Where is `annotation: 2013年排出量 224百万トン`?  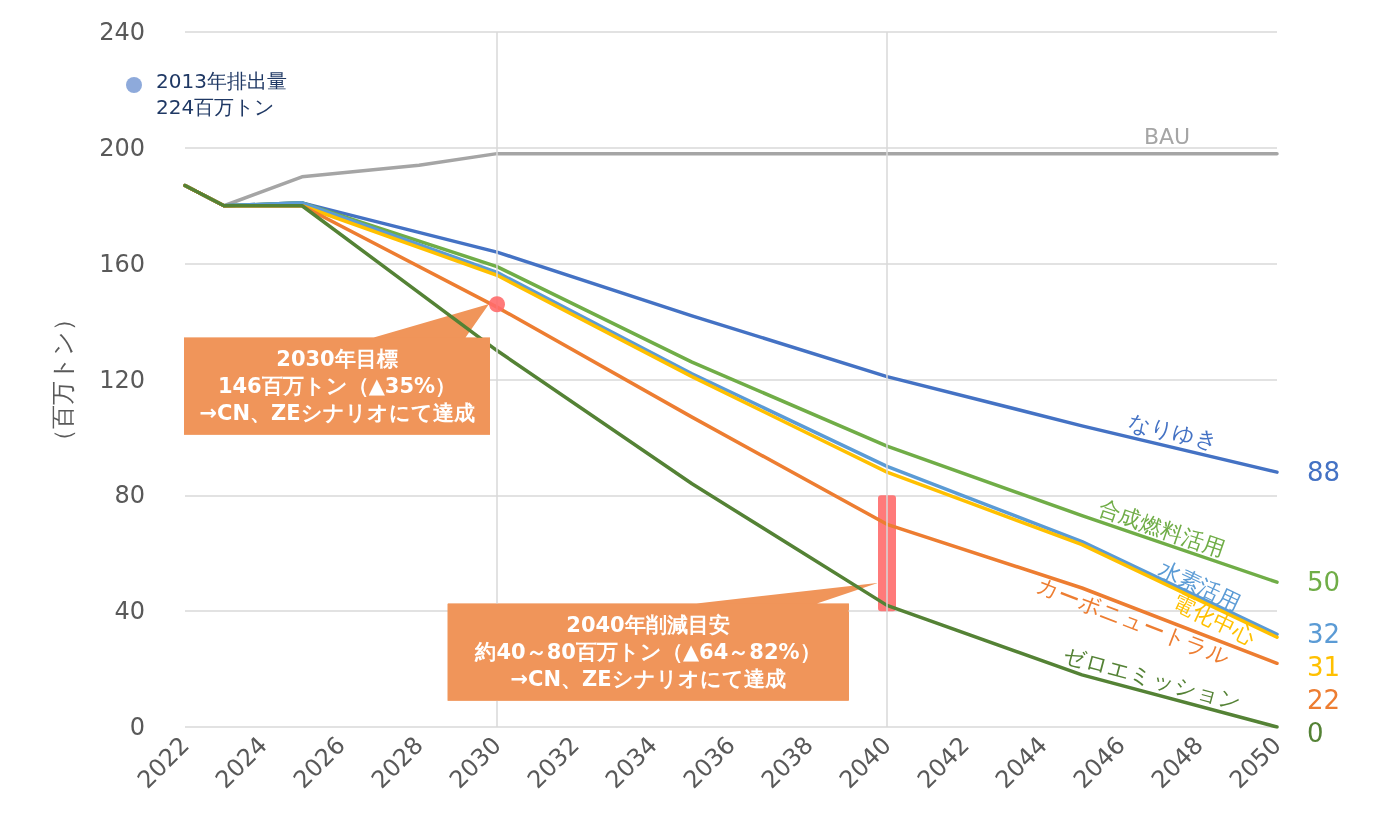 annotation: 2013年排出量 224百万トン is located at coordinates (221, 94).